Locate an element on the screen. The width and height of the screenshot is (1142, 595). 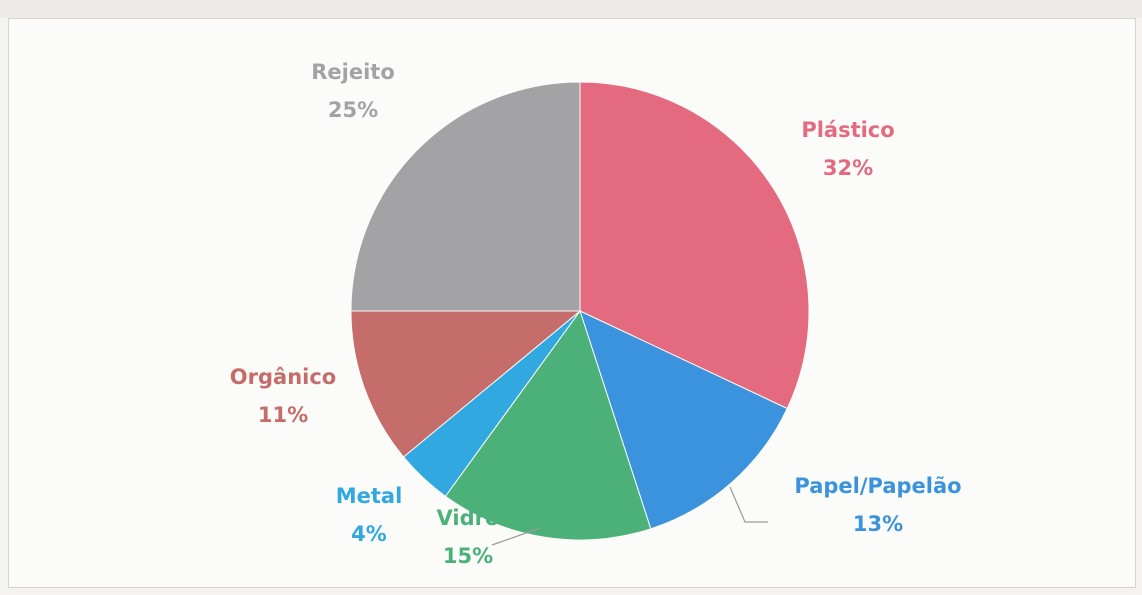
slice-value-label: 25% is located at coordinates (353, 110).